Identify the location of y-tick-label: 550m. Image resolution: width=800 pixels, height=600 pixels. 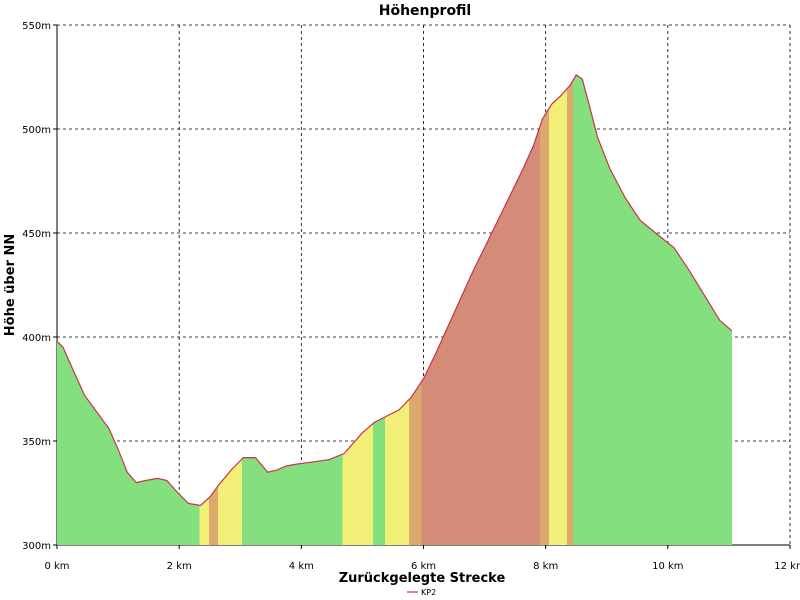
(36, 26).